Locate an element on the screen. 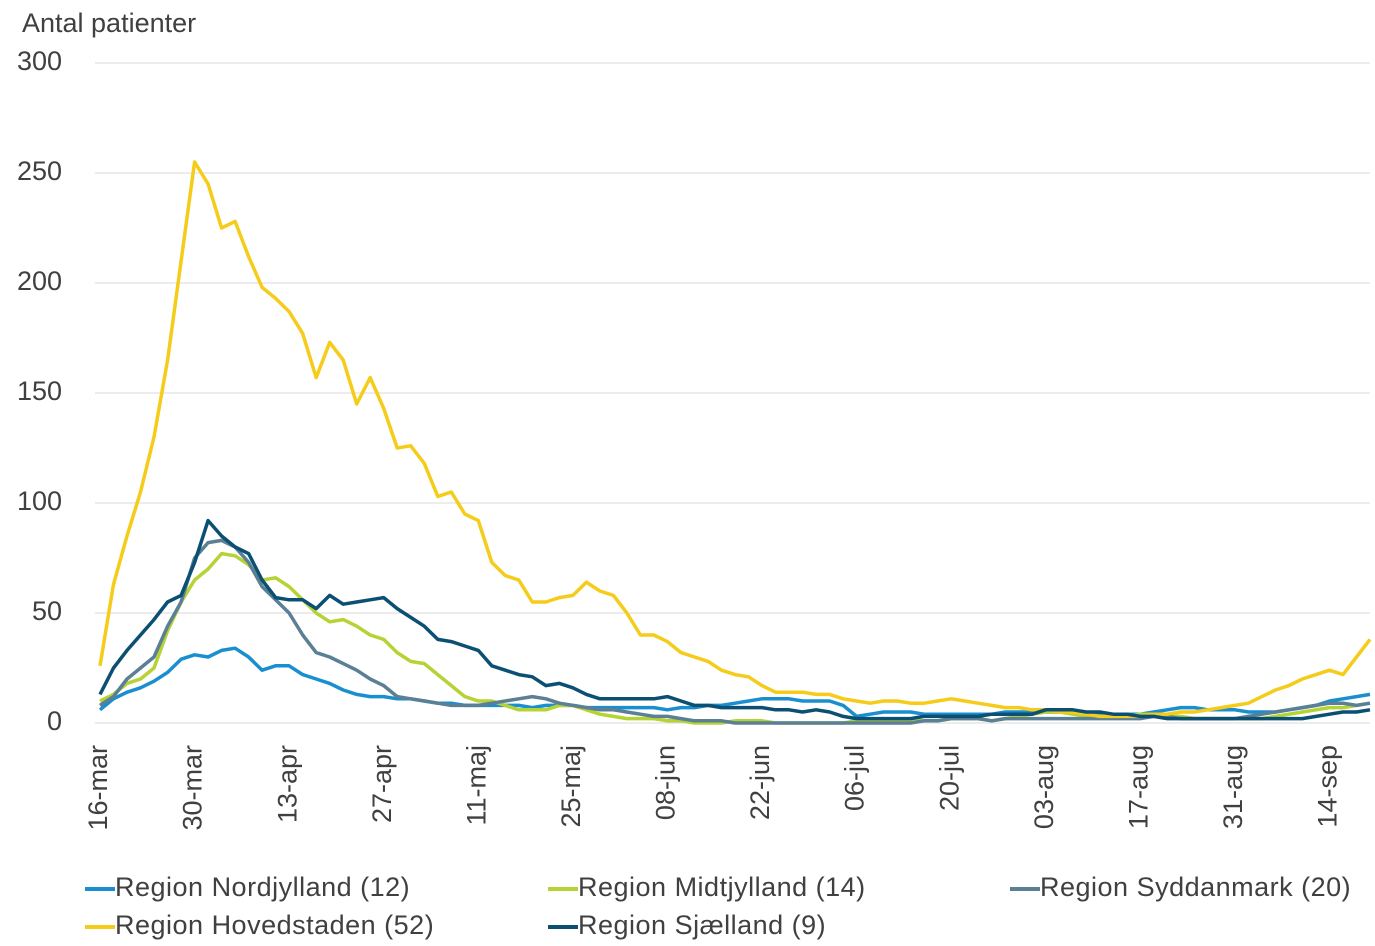 This screenshot has height=946, width=1375. x-tick-label: 25-maj is located at coordinates (571, 786).